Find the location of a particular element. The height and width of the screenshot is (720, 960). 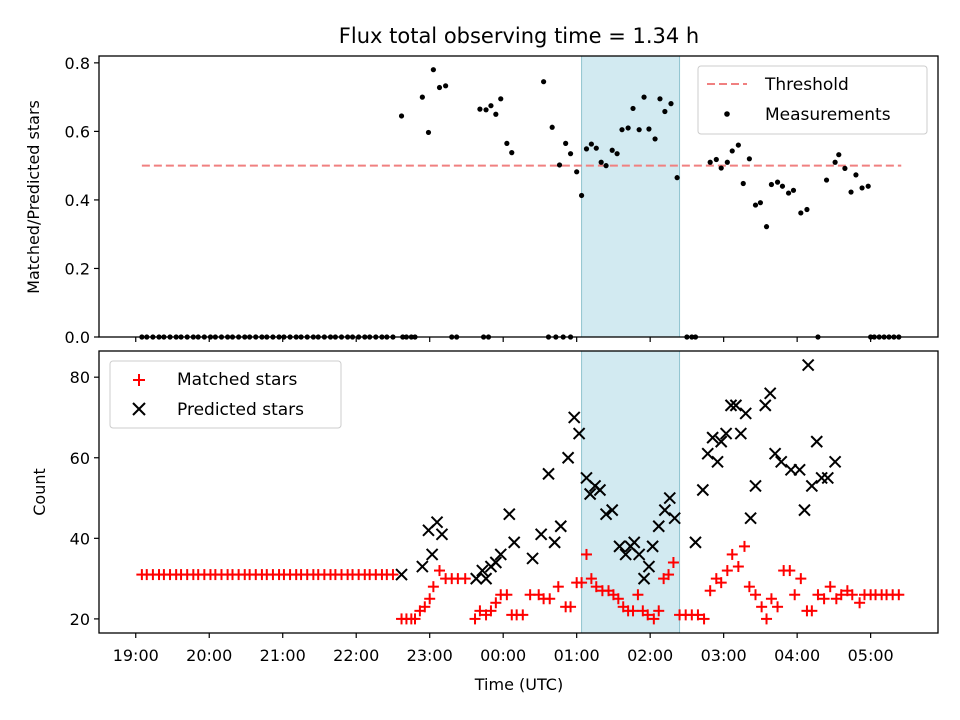

ratio-legend: Threshold Measurements is located at coordinates (812, 100).